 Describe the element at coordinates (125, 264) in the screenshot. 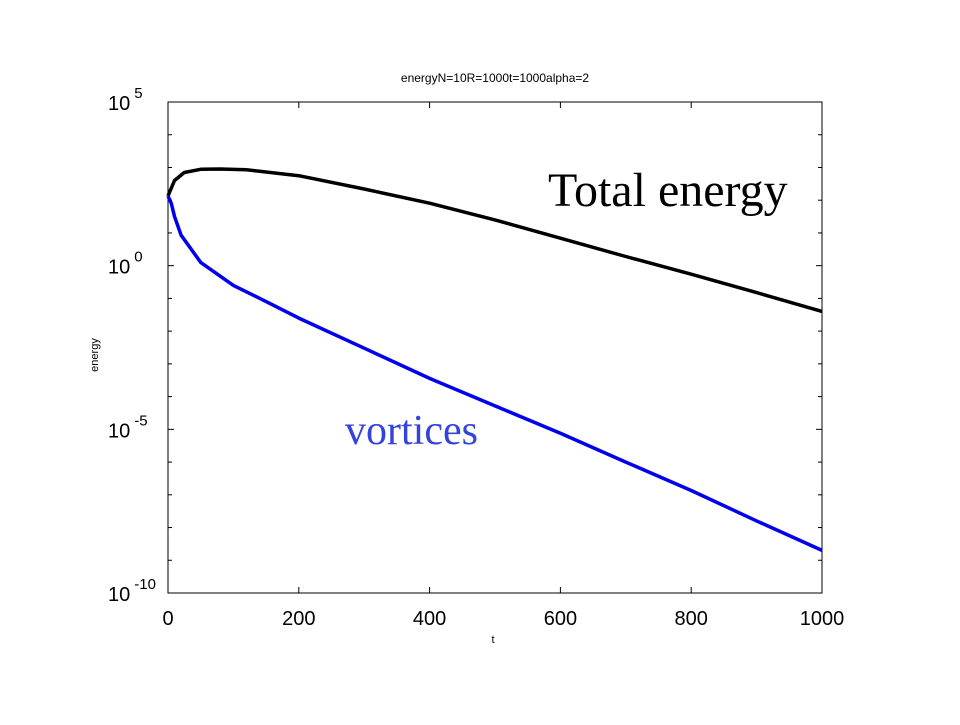

I see `y-tick-label: 10 0` at that location.